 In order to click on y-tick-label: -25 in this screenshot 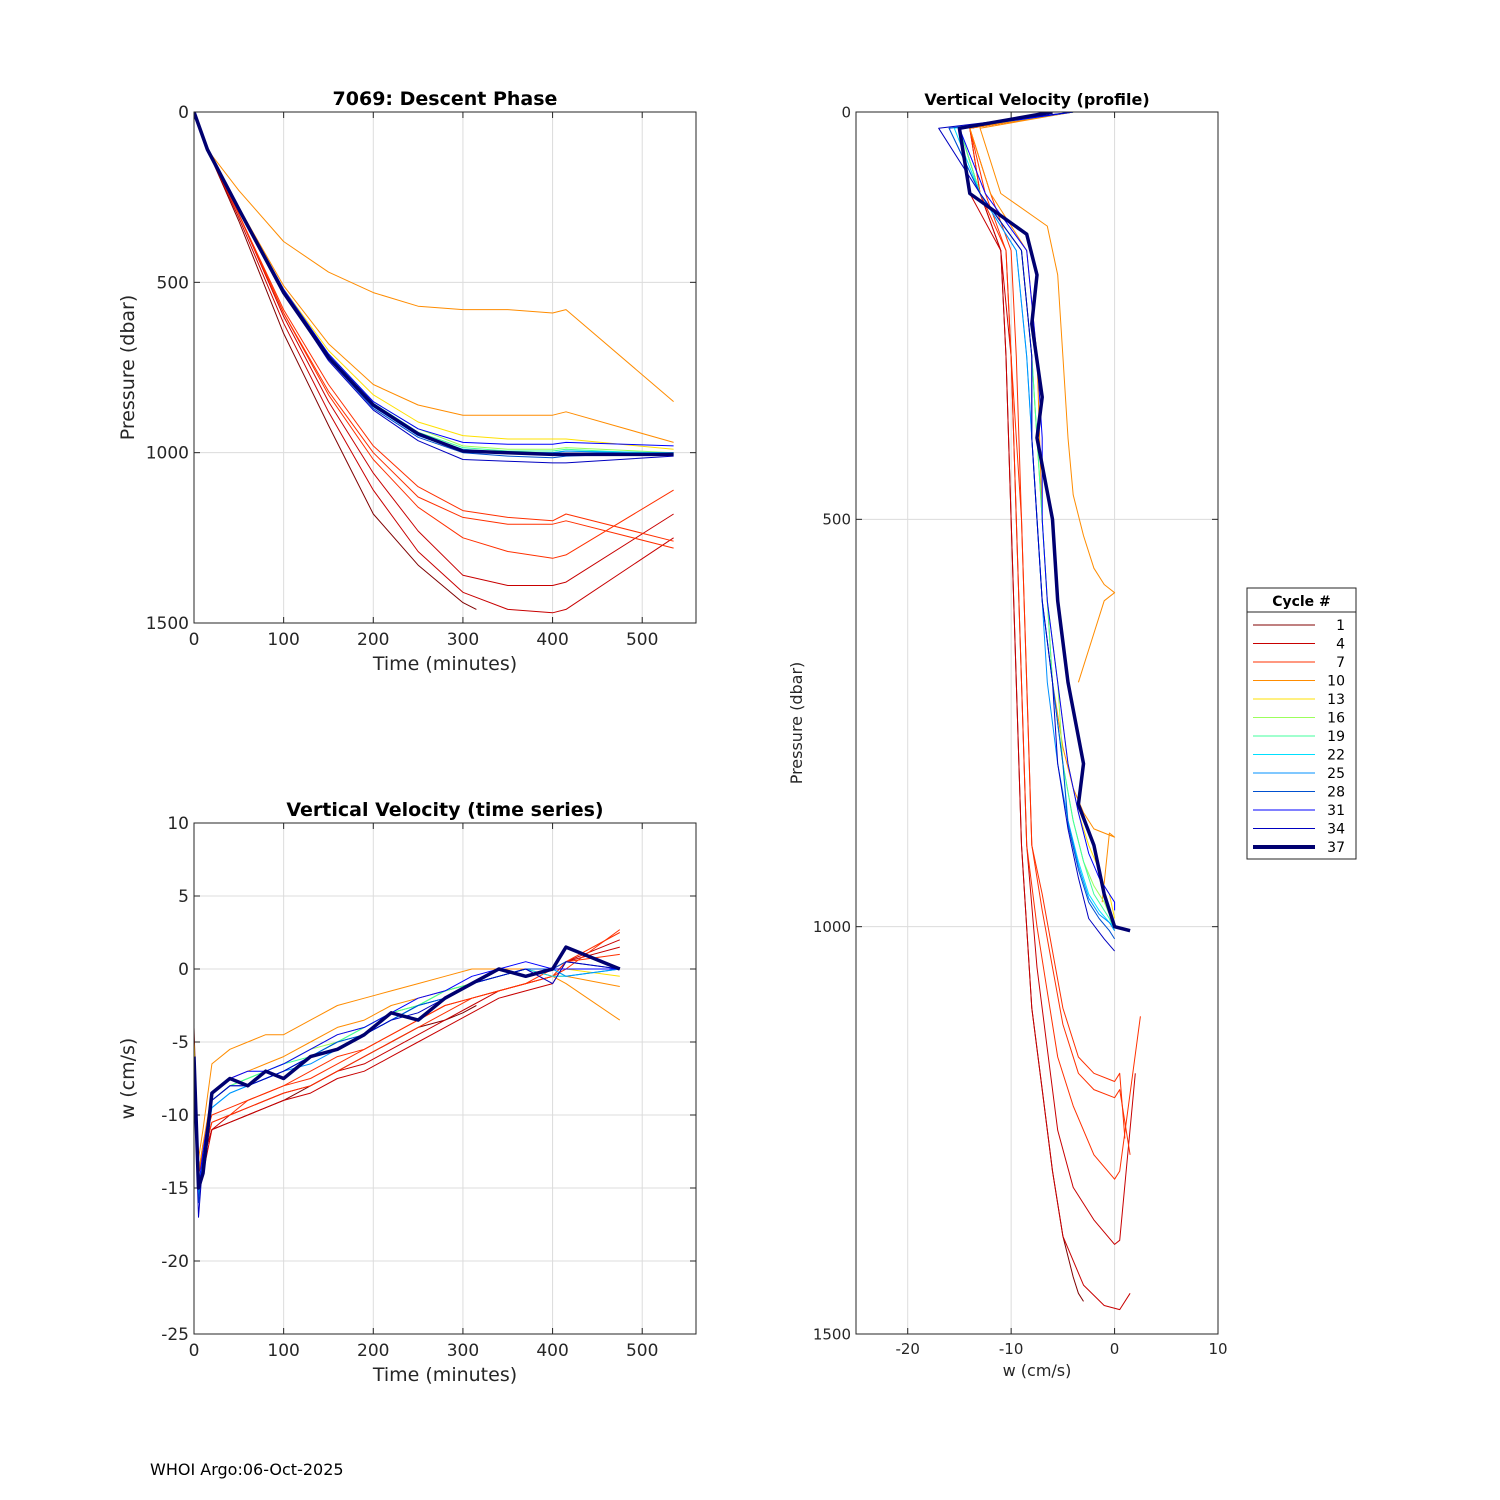, I will do `click(175, 1335)`.